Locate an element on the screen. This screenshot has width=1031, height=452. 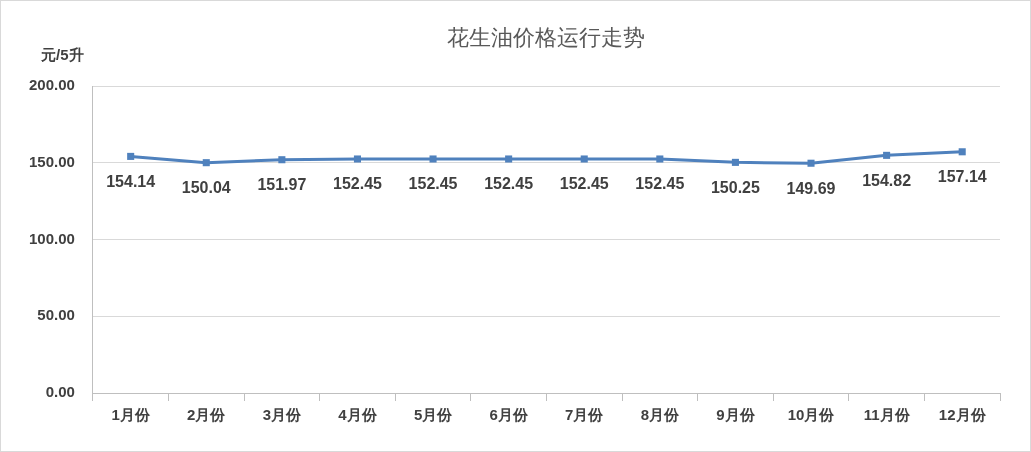
x-tick-label: 11月份 is located at coordinates (887, 415).